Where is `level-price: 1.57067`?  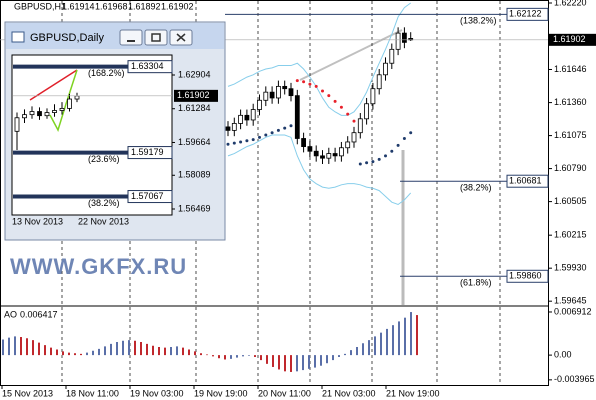
level-price: 1.57067 is located at coordinates (147, 196).